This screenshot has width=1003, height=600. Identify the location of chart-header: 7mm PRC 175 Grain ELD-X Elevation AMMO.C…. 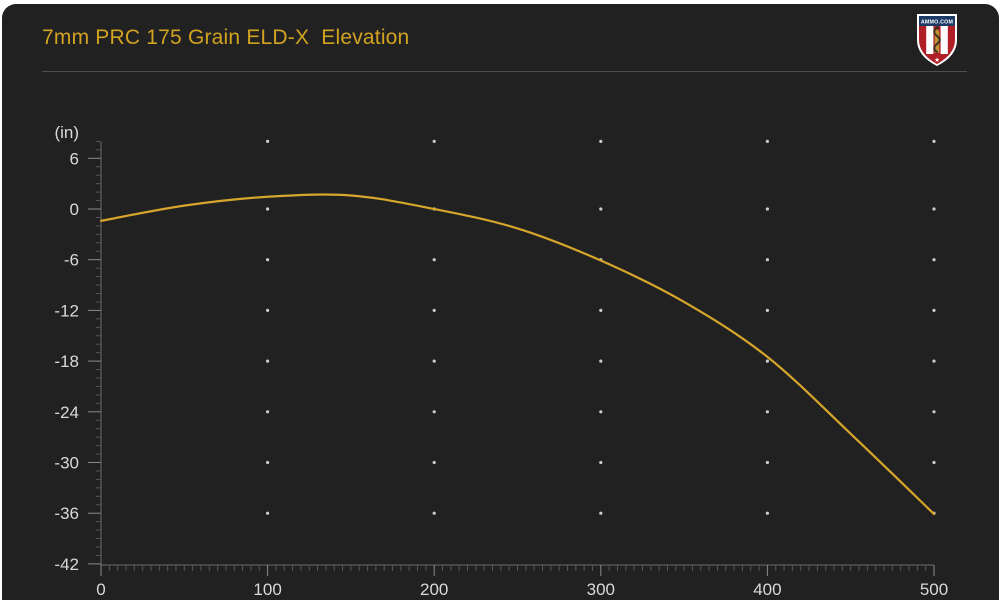
(500, 37).